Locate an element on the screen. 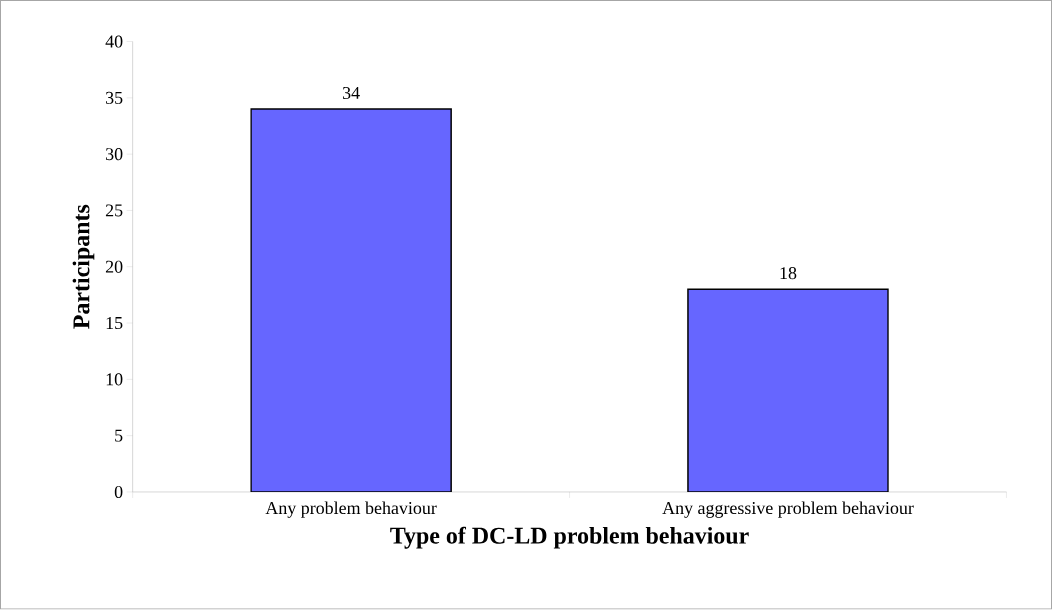  y-tick-label: 15 is located at coordinates (114, 323).